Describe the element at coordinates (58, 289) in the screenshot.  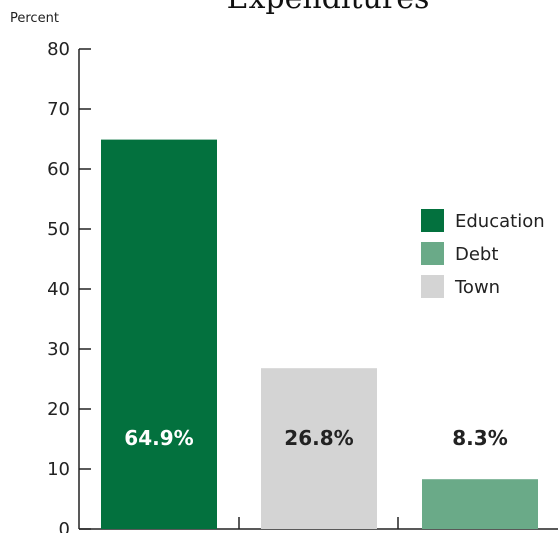
I see `y-tick-label: 40` at that location.